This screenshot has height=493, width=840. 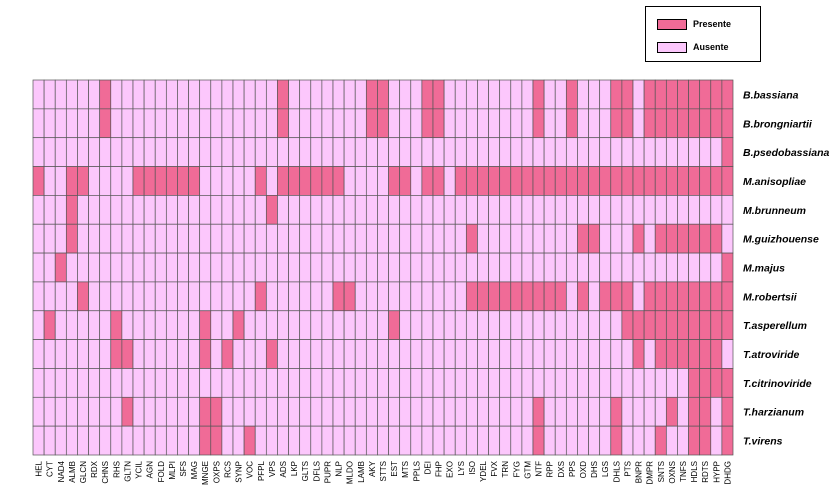 What do you see at coordinates (527, 296) in the screenshot?
I see `heatmap-cell-M.robertsii-GTM` at bounding box center [527, 296].